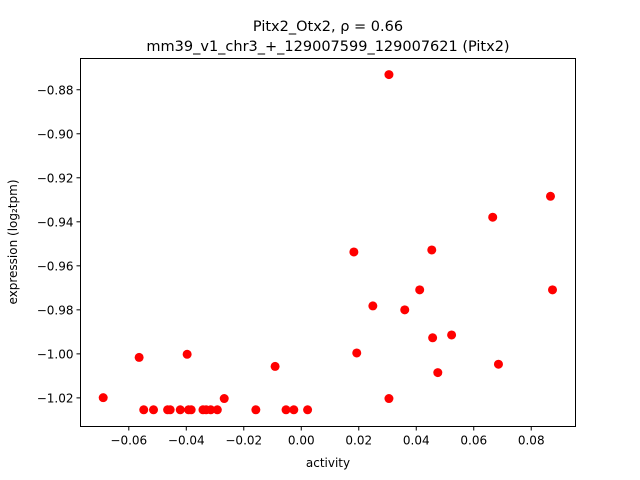  Describe the element at coordinates (55, 354) in the screenshot. I see `y-tick-label: −1.00` at that location.